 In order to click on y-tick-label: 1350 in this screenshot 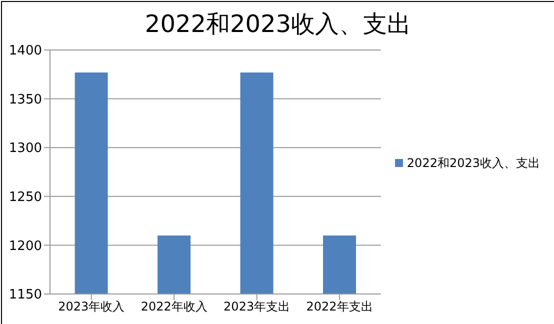, I will do `click(25, 100)`.